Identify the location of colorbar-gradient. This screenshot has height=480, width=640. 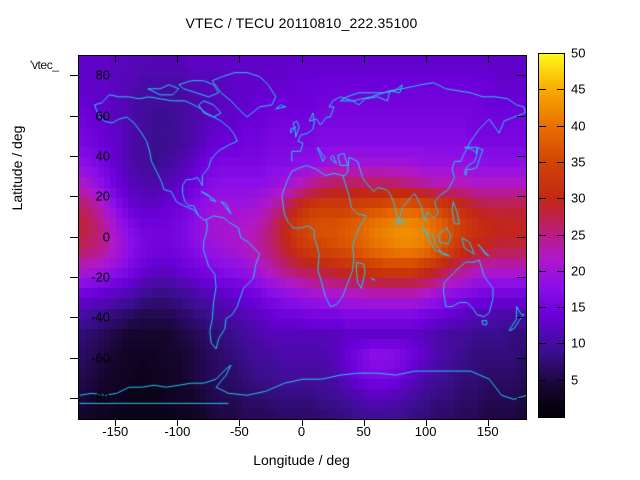
(551, 235).